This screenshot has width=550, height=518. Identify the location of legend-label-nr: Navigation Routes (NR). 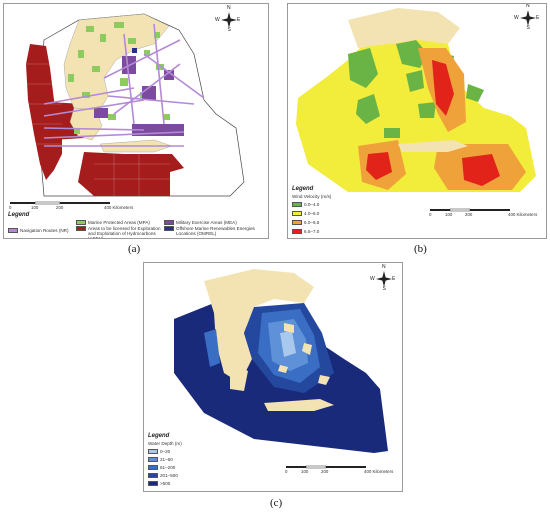
(44, 230).